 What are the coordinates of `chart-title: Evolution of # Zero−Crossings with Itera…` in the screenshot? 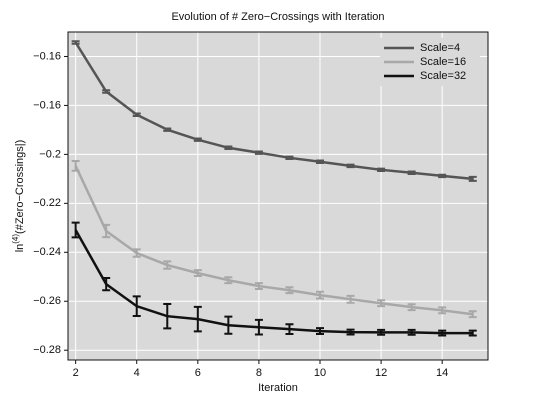 It's located at (277, 17).